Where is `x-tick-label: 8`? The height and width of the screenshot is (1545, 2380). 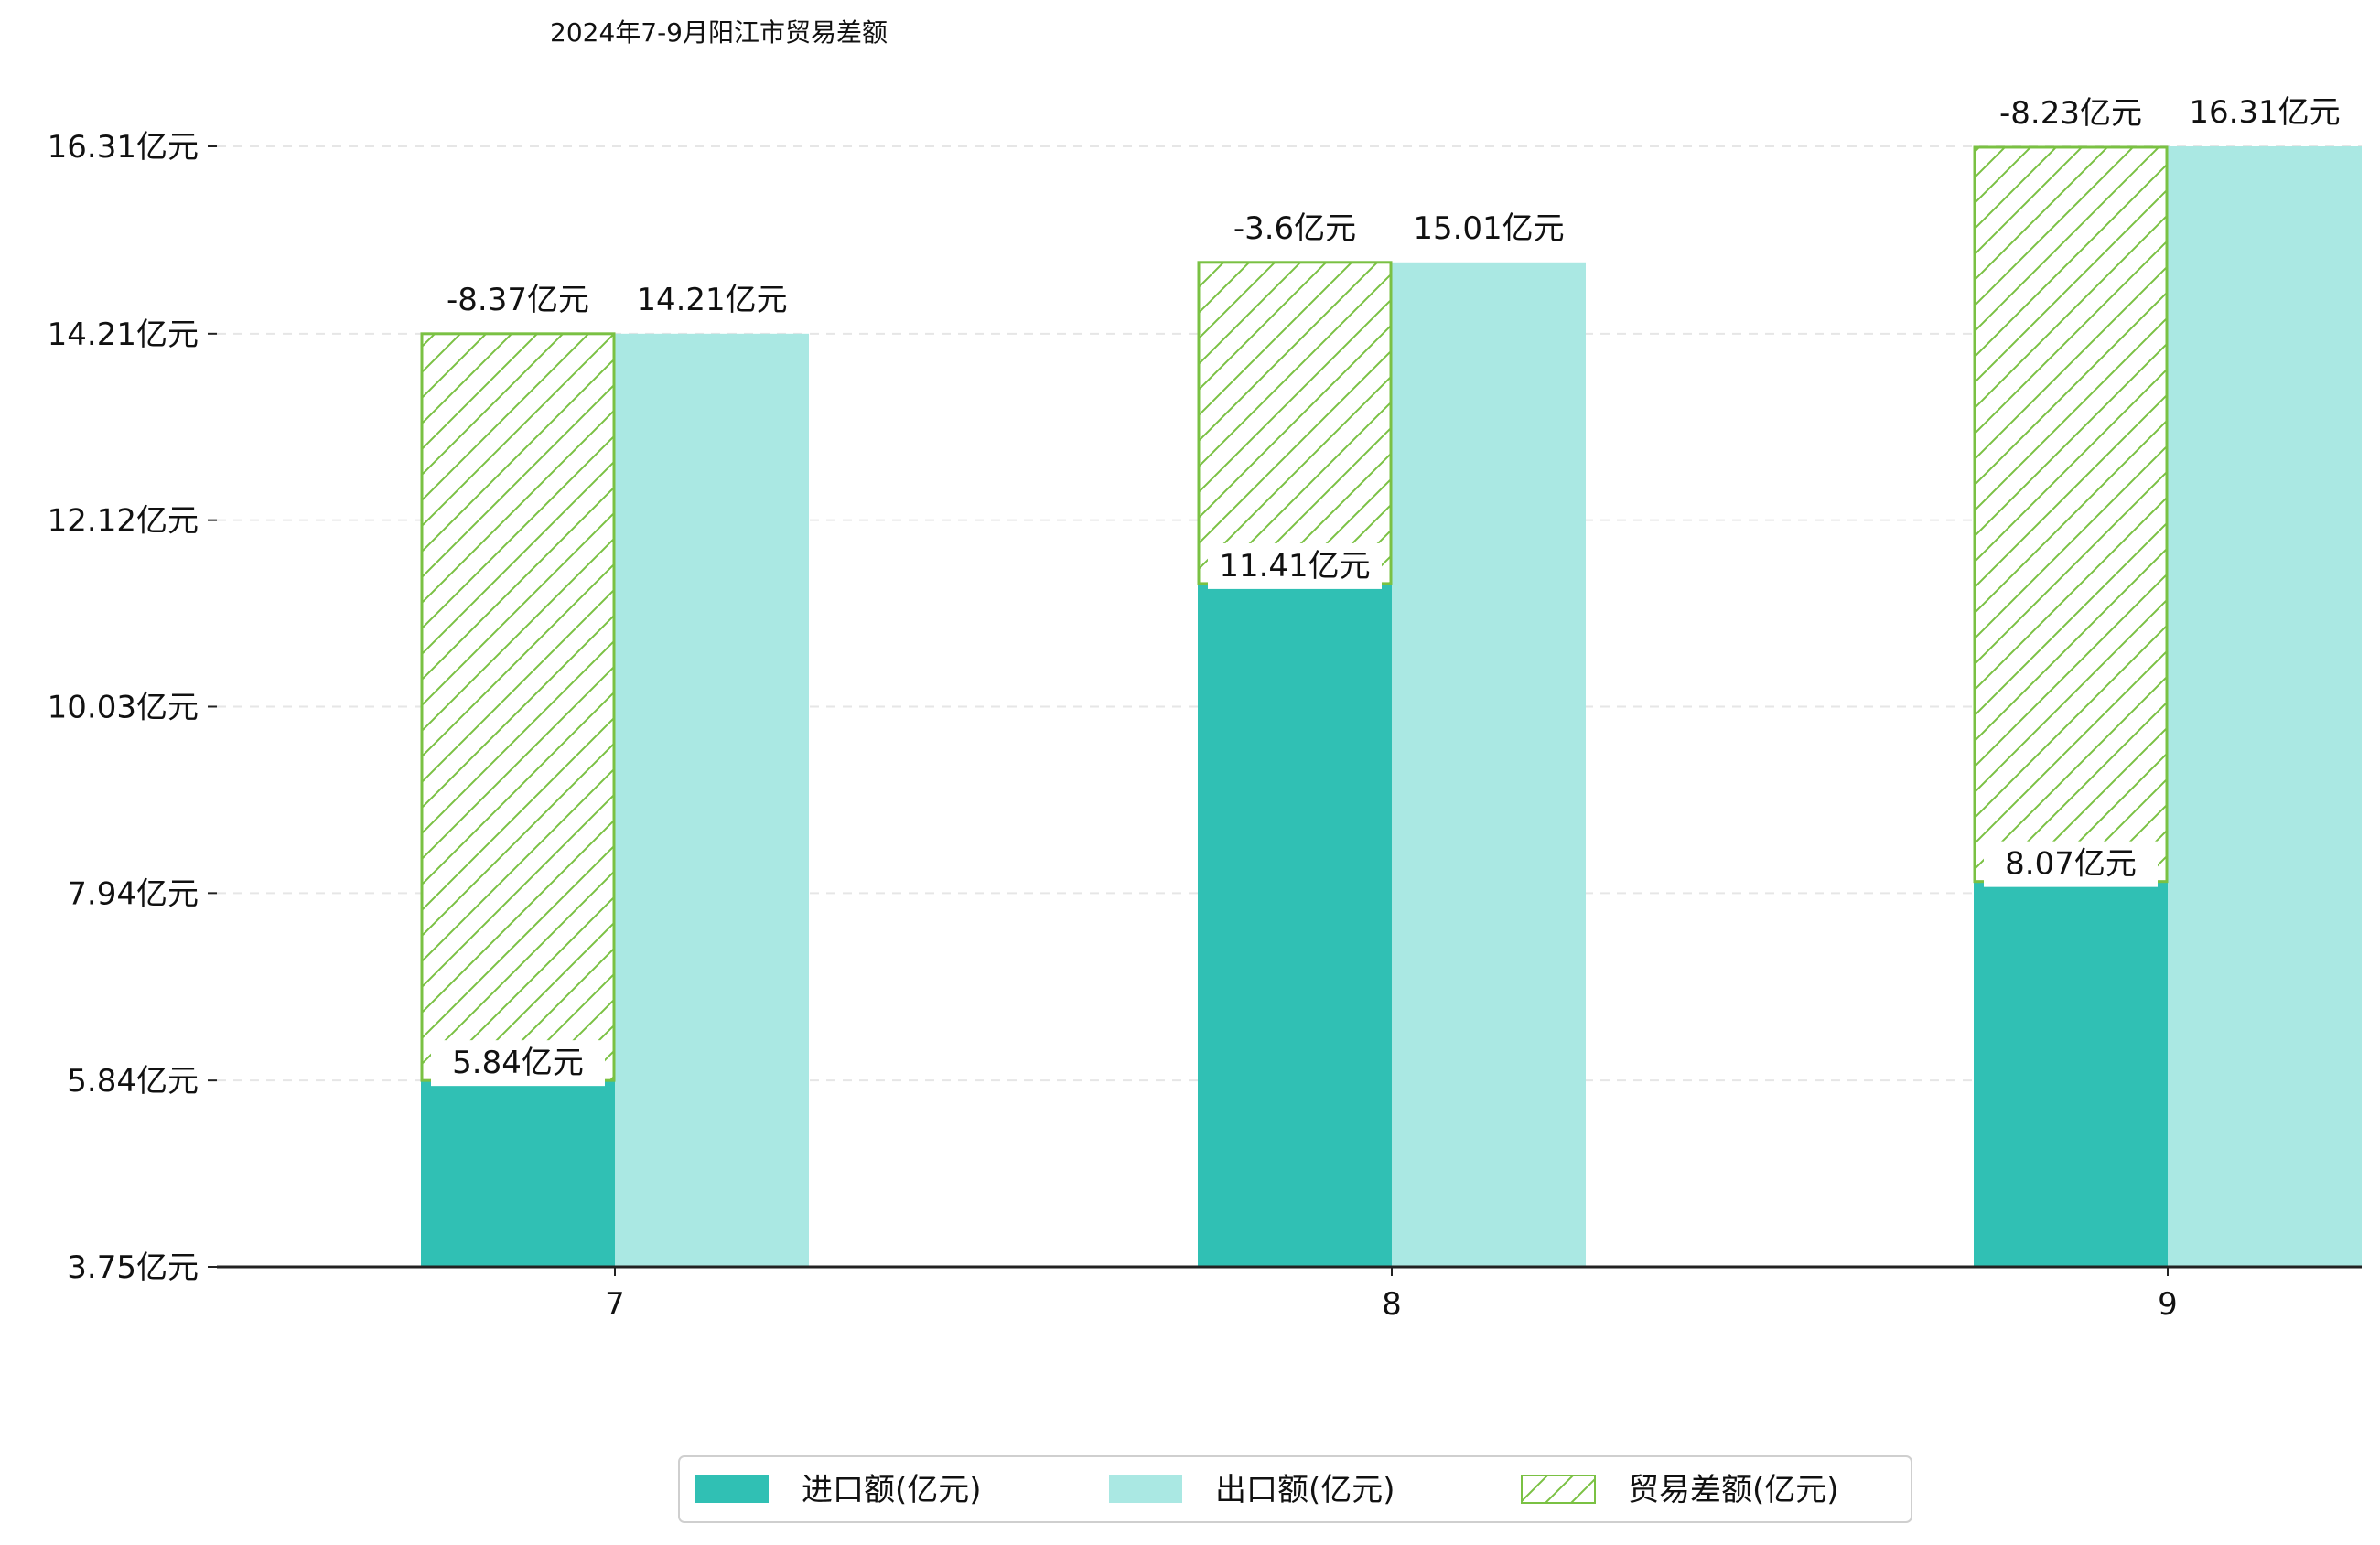 x-tick-label: 8 is located at coordinates (1392, 1304).